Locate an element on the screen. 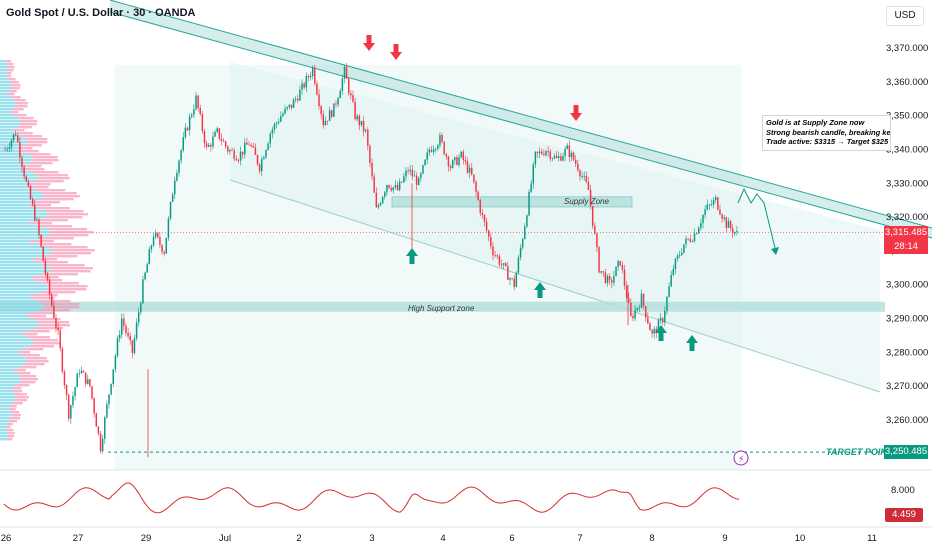  bearish-arrow is located at coordinates (369, 43).